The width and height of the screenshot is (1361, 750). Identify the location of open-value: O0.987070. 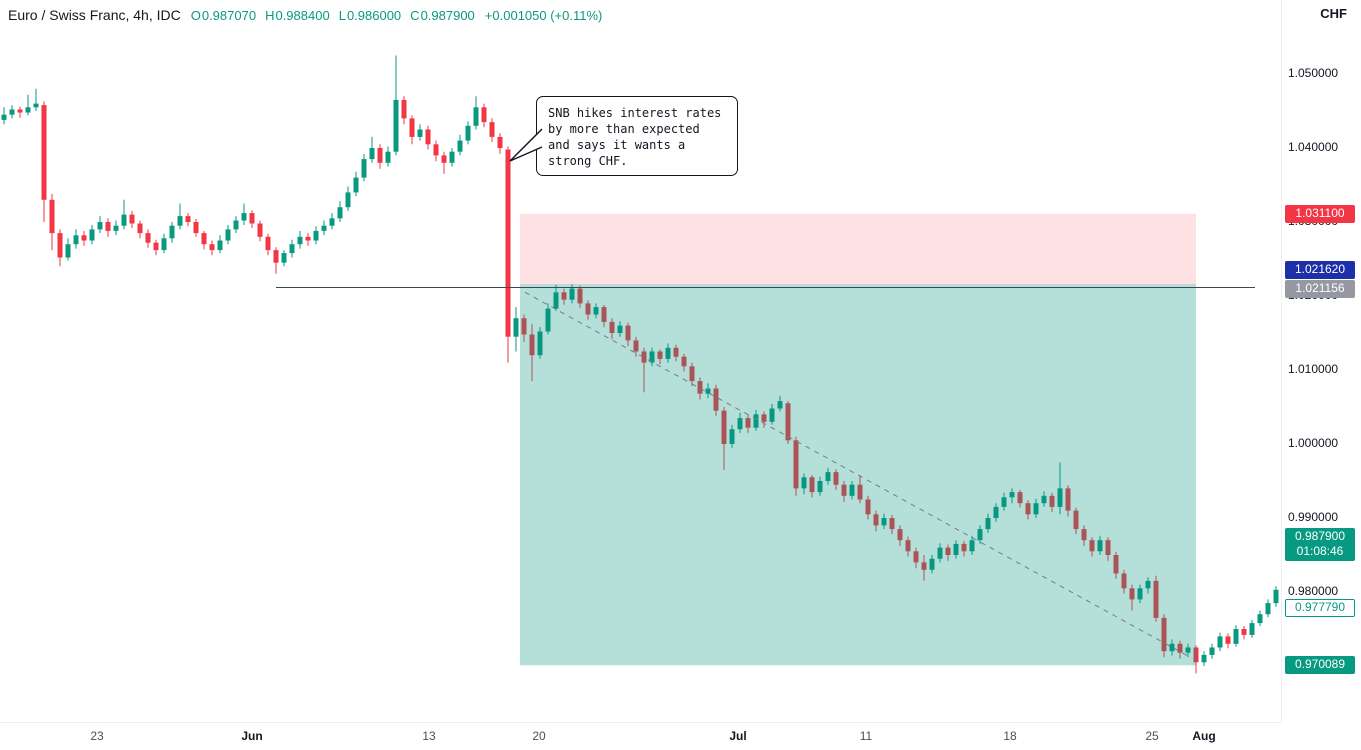
(223, 15).